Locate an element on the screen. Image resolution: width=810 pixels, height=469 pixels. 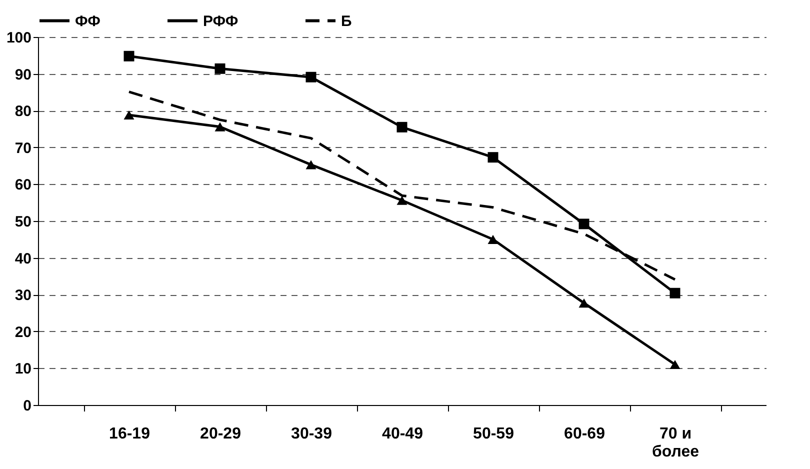
x-tick-label: 50-59 is located at coordinates (493, 434).